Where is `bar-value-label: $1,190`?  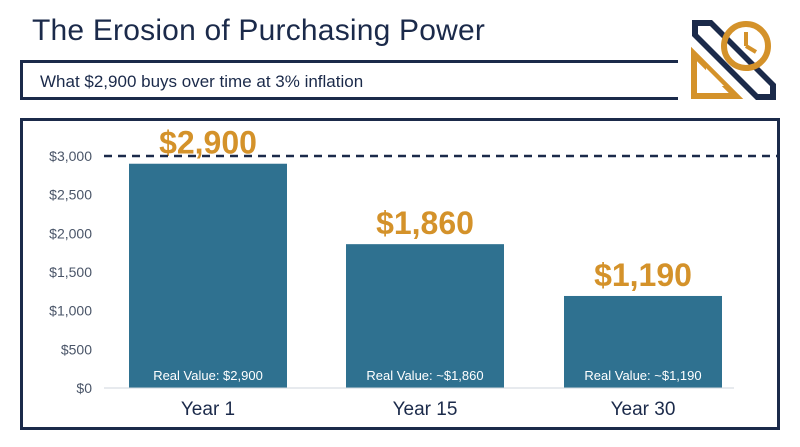 bar-value-label: $1,190 is located at coordinates (643, 275).